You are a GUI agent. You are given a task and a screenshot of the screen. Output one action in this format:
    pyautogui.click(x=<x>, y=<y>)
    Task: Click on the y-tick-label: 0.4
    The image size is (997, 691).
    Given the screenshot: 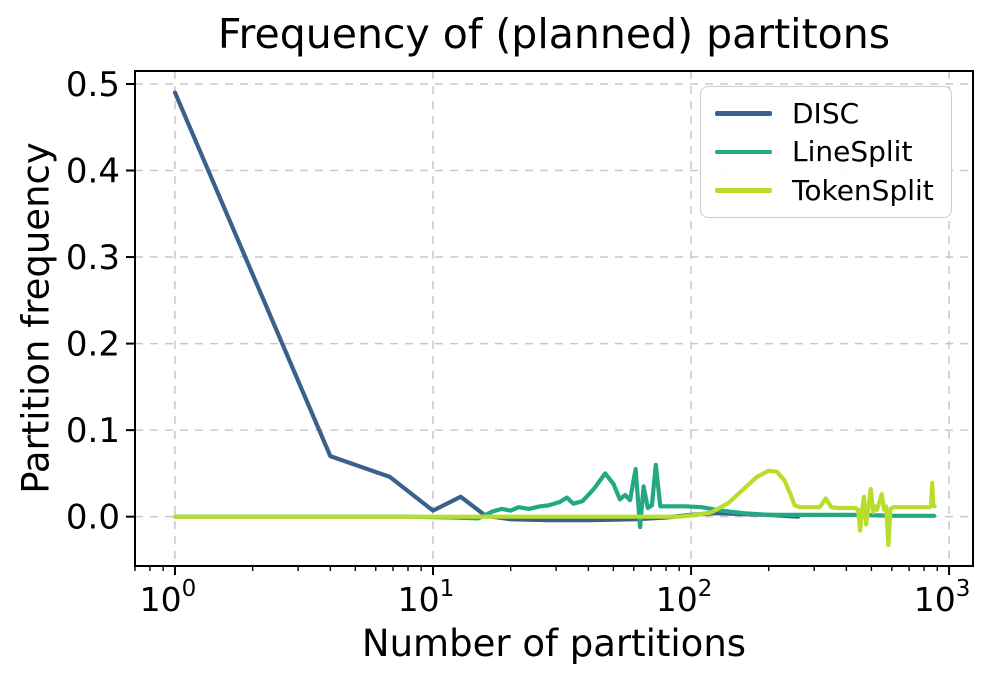 What is the action you would take?
    pyautogui.click(x=93, y=172)
    